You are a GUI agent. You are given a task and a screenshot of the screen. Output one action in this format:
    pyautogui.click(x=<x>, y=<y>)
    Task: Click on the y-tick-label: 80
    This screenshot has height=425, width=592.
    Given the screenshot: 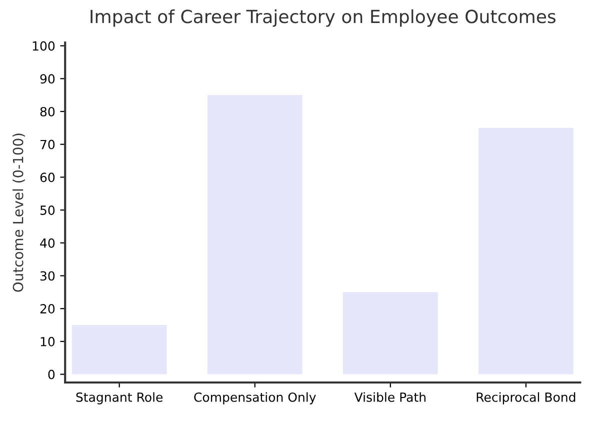 What is the action you would take?
    pyautogui.click(x=47, y=111)
    